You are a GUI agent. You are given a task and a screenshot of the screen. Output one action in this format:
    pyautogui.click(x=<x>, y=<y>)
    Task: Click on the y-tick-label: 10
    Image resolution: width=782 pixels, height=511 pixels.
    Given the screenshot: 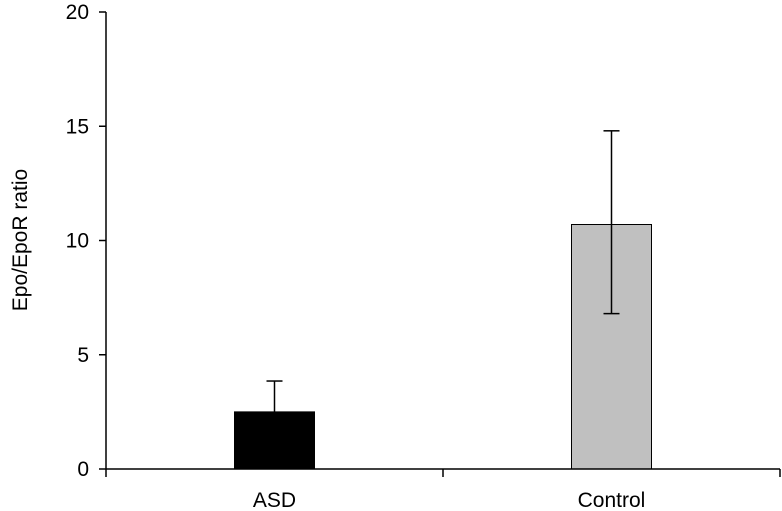 What is the action you would take?
    pyautogui.click(x=77, y=241)
    